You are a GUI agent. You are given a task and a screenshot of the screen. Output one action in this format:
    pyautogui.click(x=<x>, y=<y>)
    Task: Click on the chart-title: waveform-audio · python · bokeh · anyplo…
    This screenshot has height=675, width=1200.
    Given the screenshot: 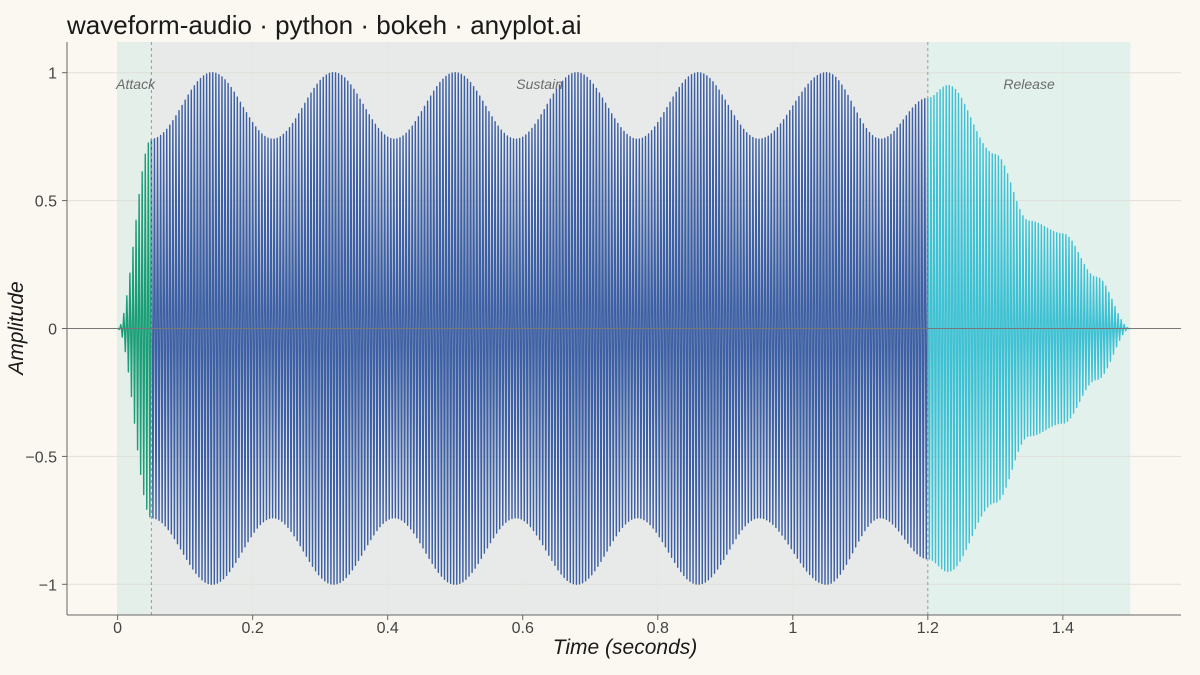 What is the action you would take?
    pyautogui.click(x=324, y=25)
    